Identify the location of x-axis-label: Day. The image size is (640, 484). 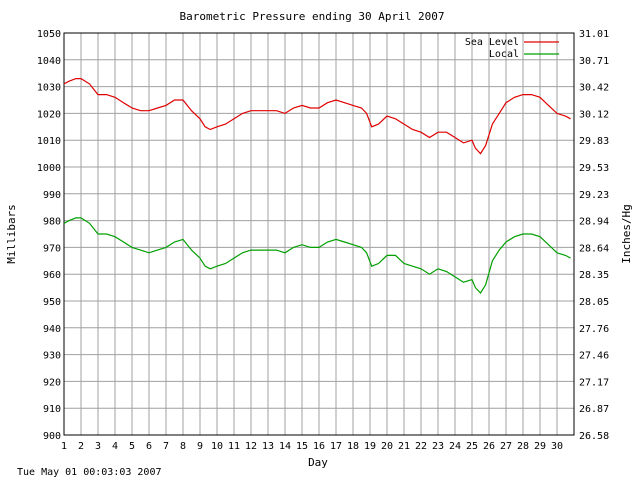
(318, 462).